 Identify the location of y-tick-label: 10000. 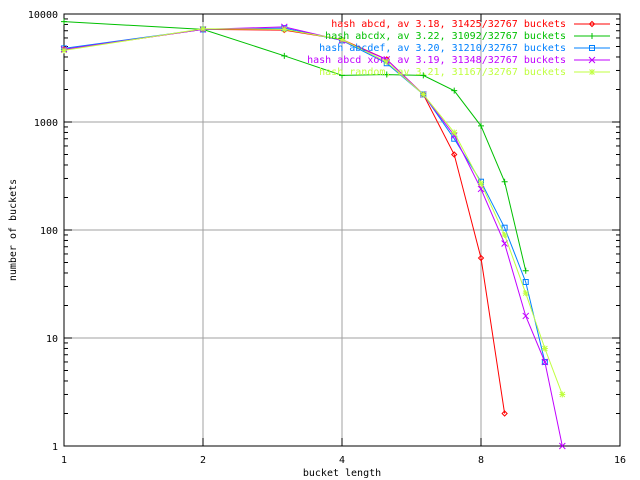
(43, 15).